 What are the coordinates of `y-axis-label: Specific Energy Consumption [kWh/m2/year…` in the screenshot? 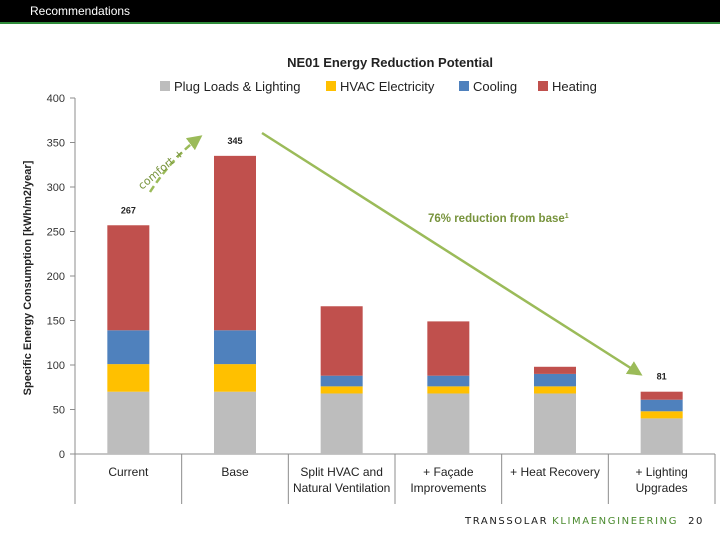 It's located at (28, 277).